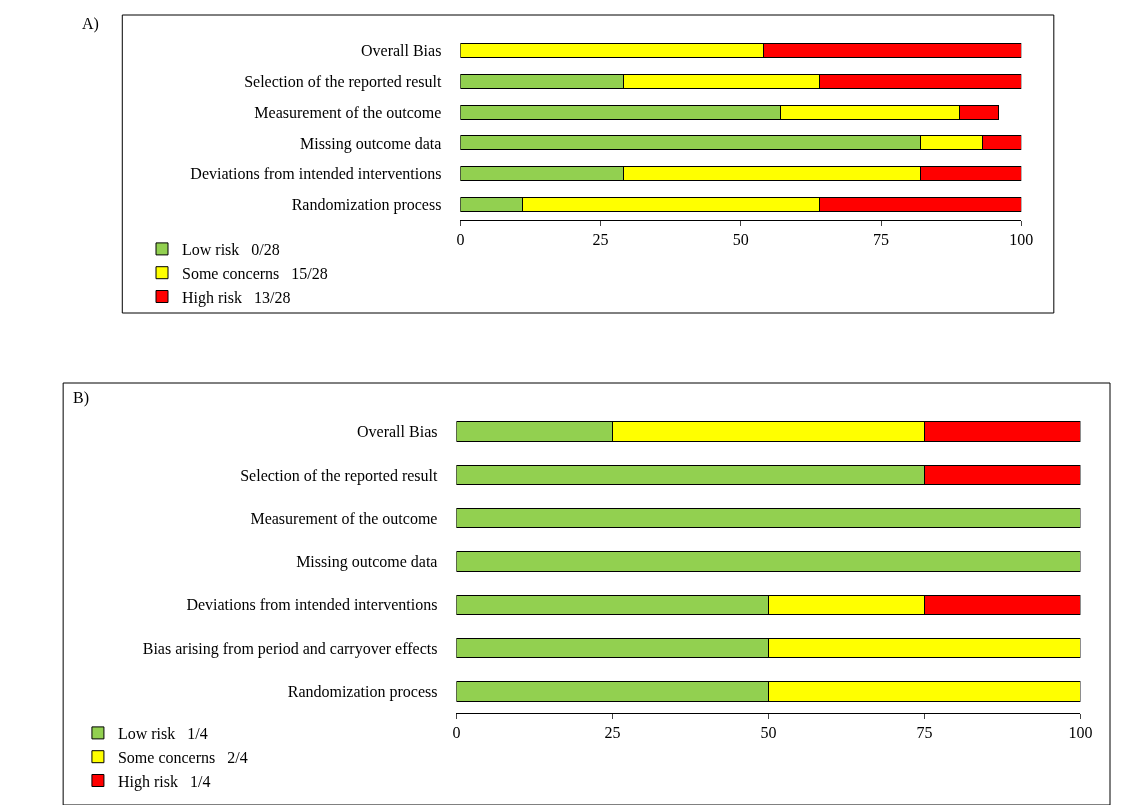  Describe the element at coordinates (255, 273) in the screenshot. I see `legend-label: Some concerns 15/28` at that location.